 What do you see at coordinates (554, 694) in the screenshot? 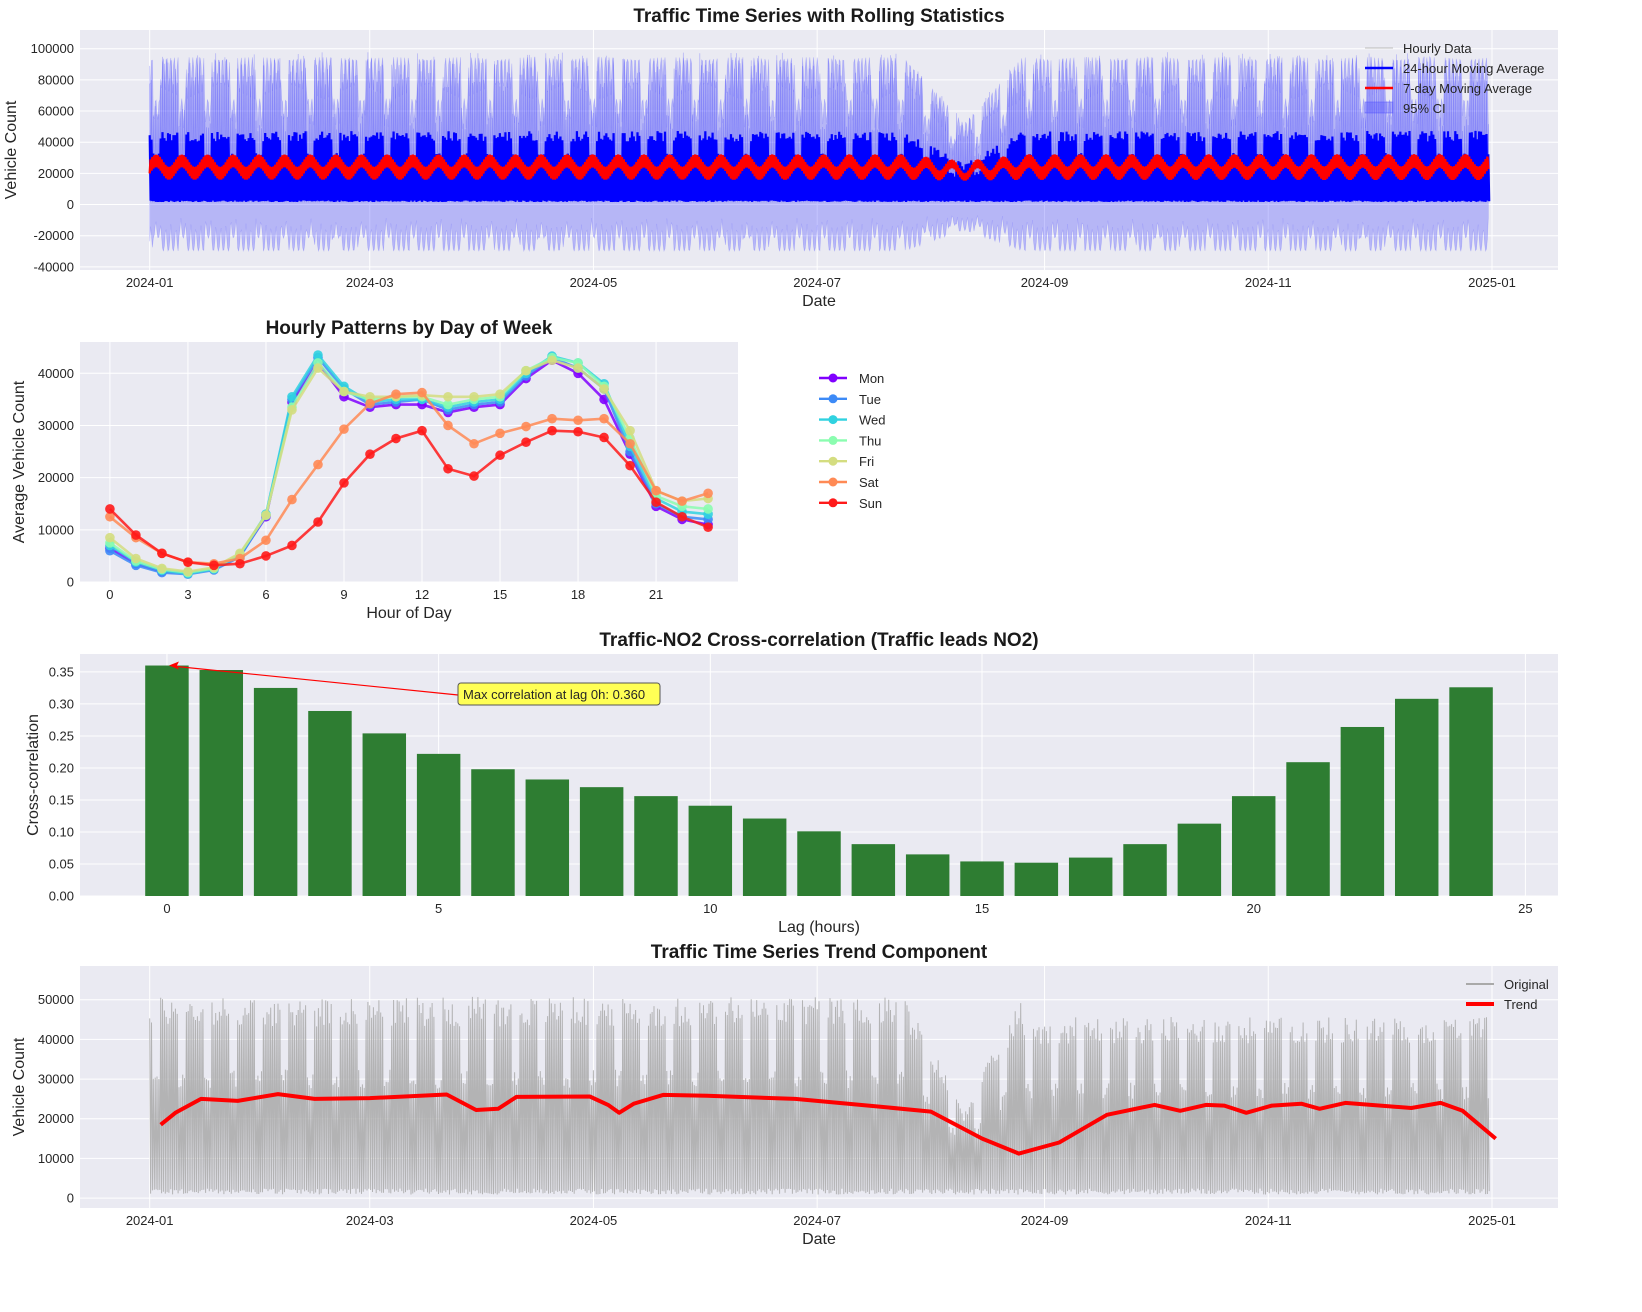
I see `annotation-text: Max correlation at lag 0h: 0.360` at bounding box center [554, 694].